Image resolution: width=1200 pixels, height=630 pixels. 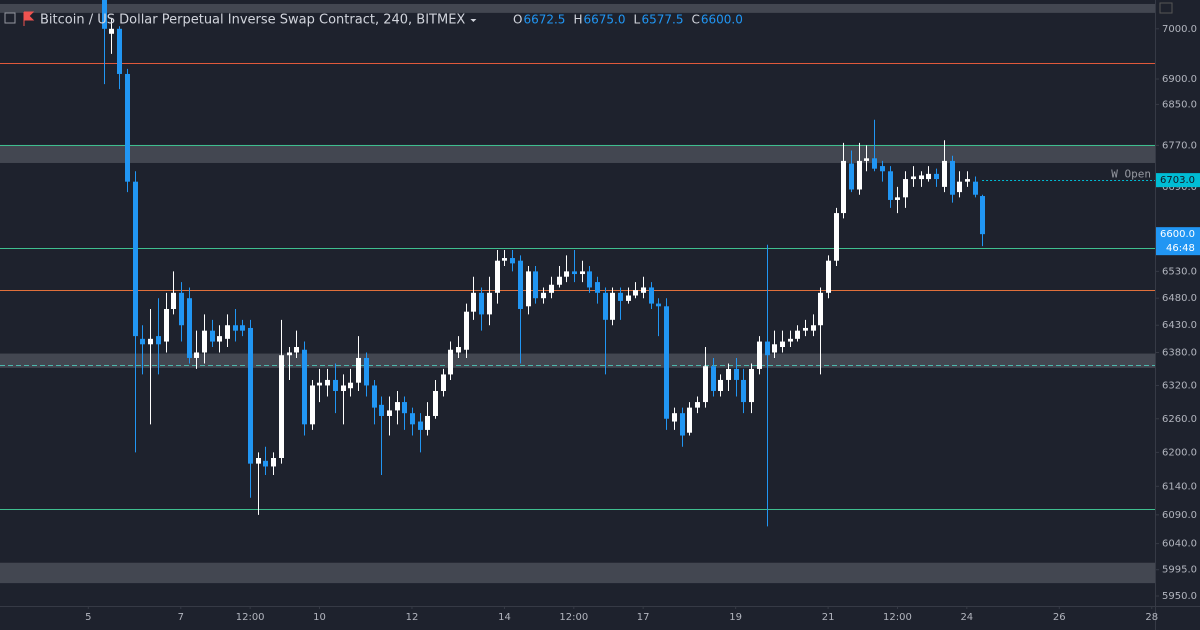 I want to click on y-tick-label: 6690.0, so click(x=1179, y=187).